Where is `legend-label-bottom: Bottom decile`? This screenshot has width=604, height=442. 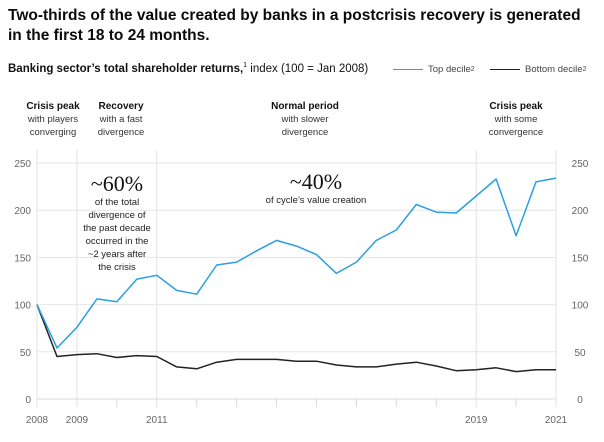
legend-label-bottom: Bottom decile is located at coordinates (554, 69).